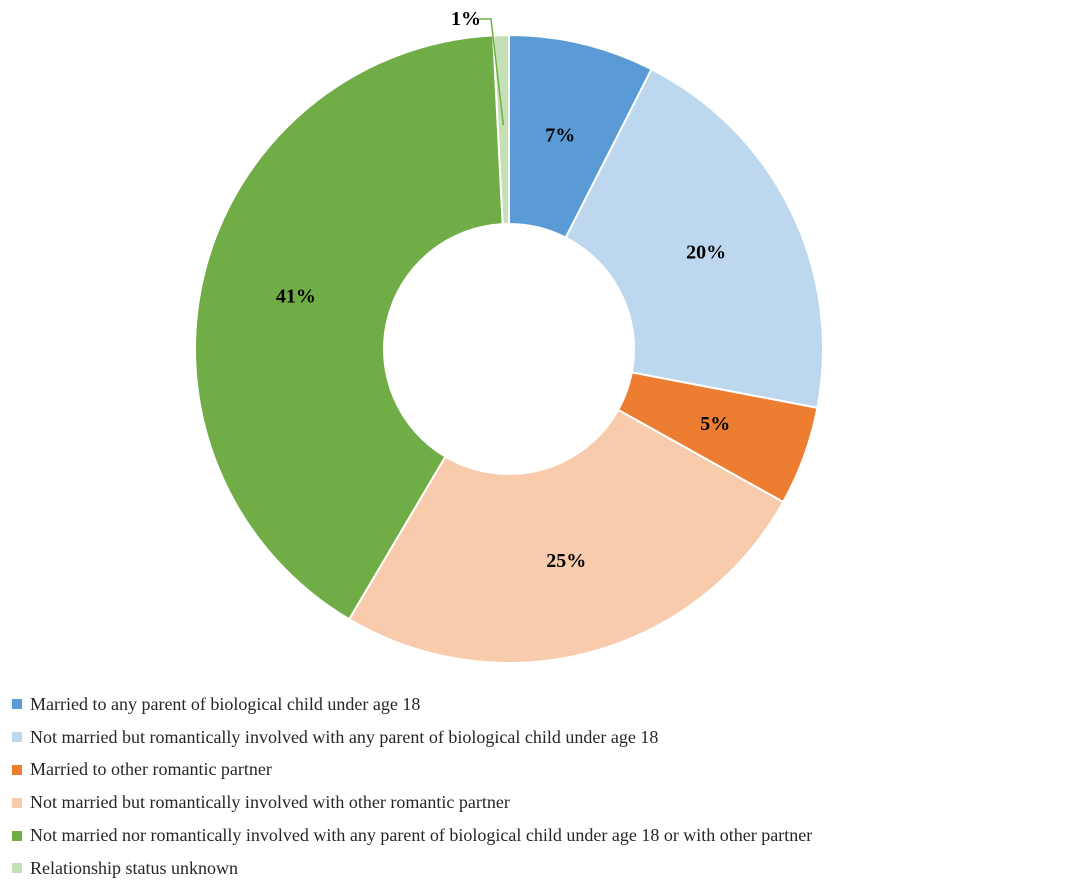  What do you see at coordinates (501, 129) in the screenshot?
I see `slice-unknown` at bounding box center [501, 129].